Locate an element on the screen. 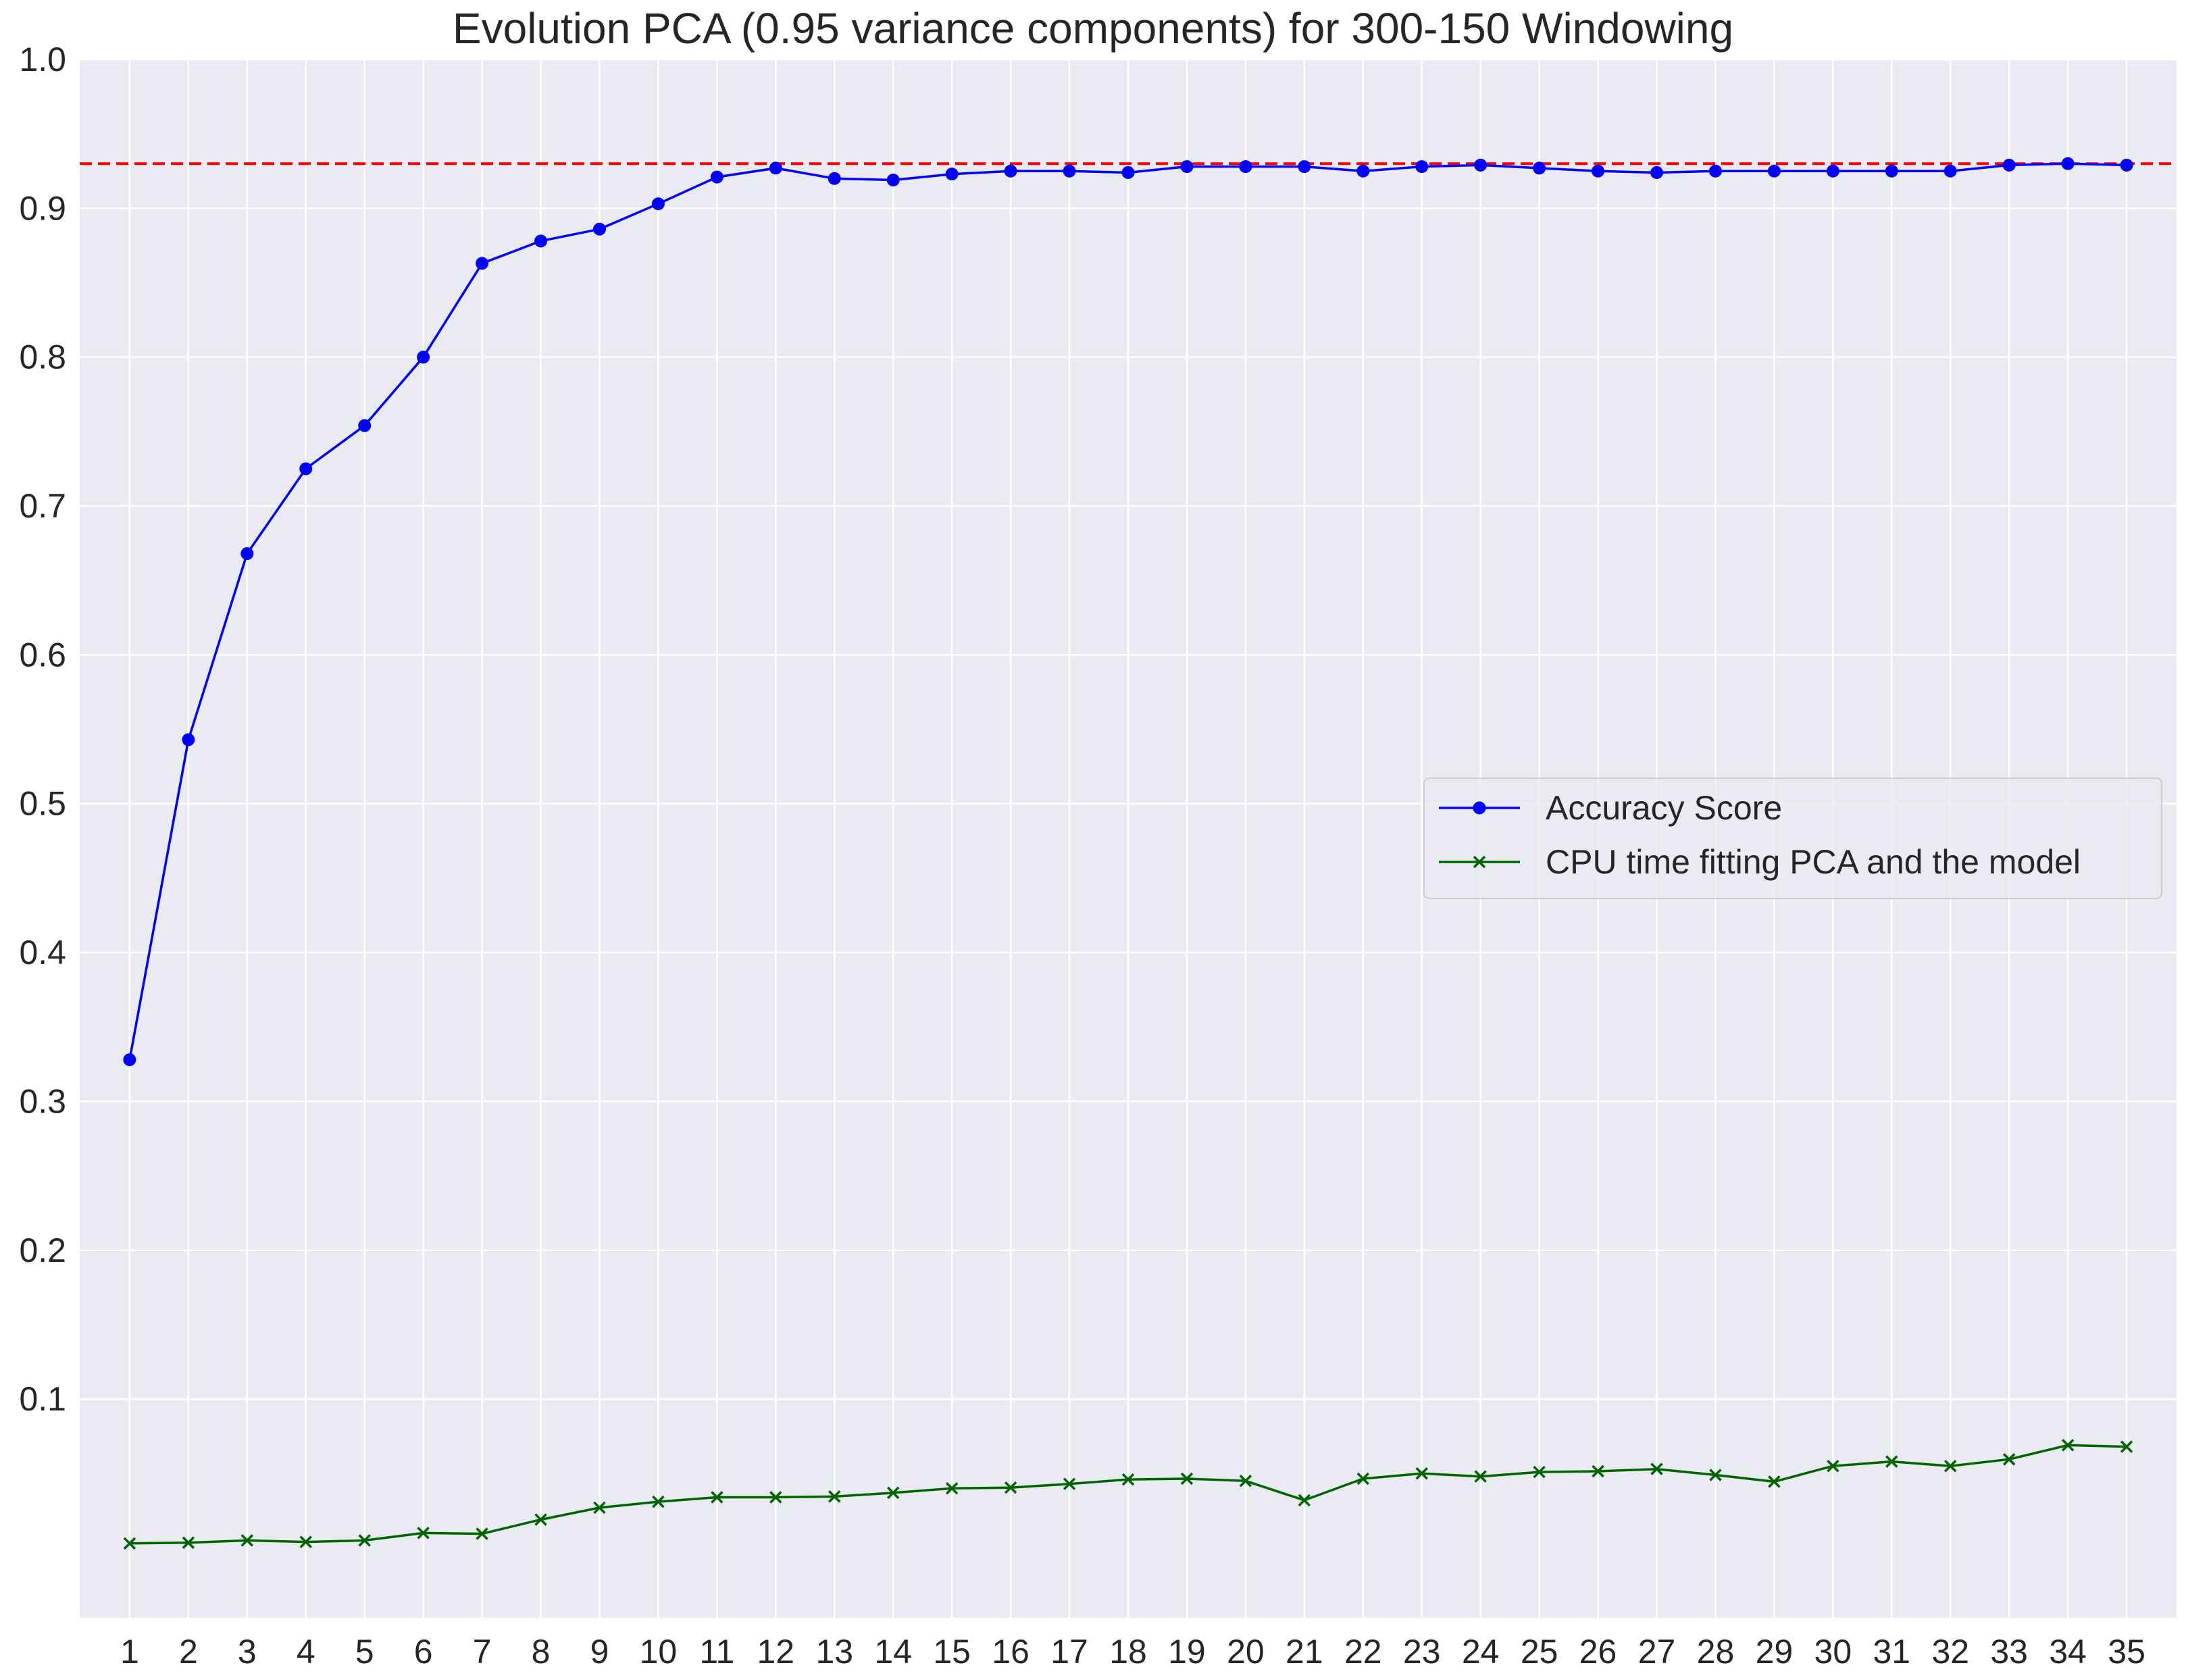 This screenshot has height=1680, width=2186. y-axis-ticks: 0.1 0.2 0.3 0.4 0.5 0.6 0.7 0.8 0.9 1.0 is located at coordinates (42, 729).